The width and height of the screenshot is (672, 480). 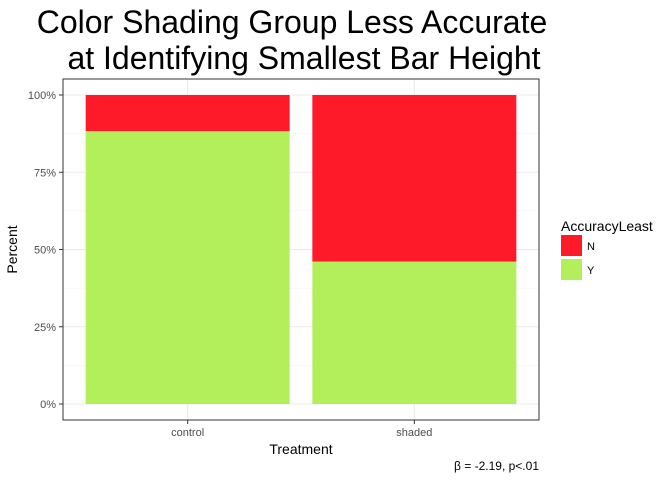 I want to click on bar-shaded-Y, so click(x=414, y=332).